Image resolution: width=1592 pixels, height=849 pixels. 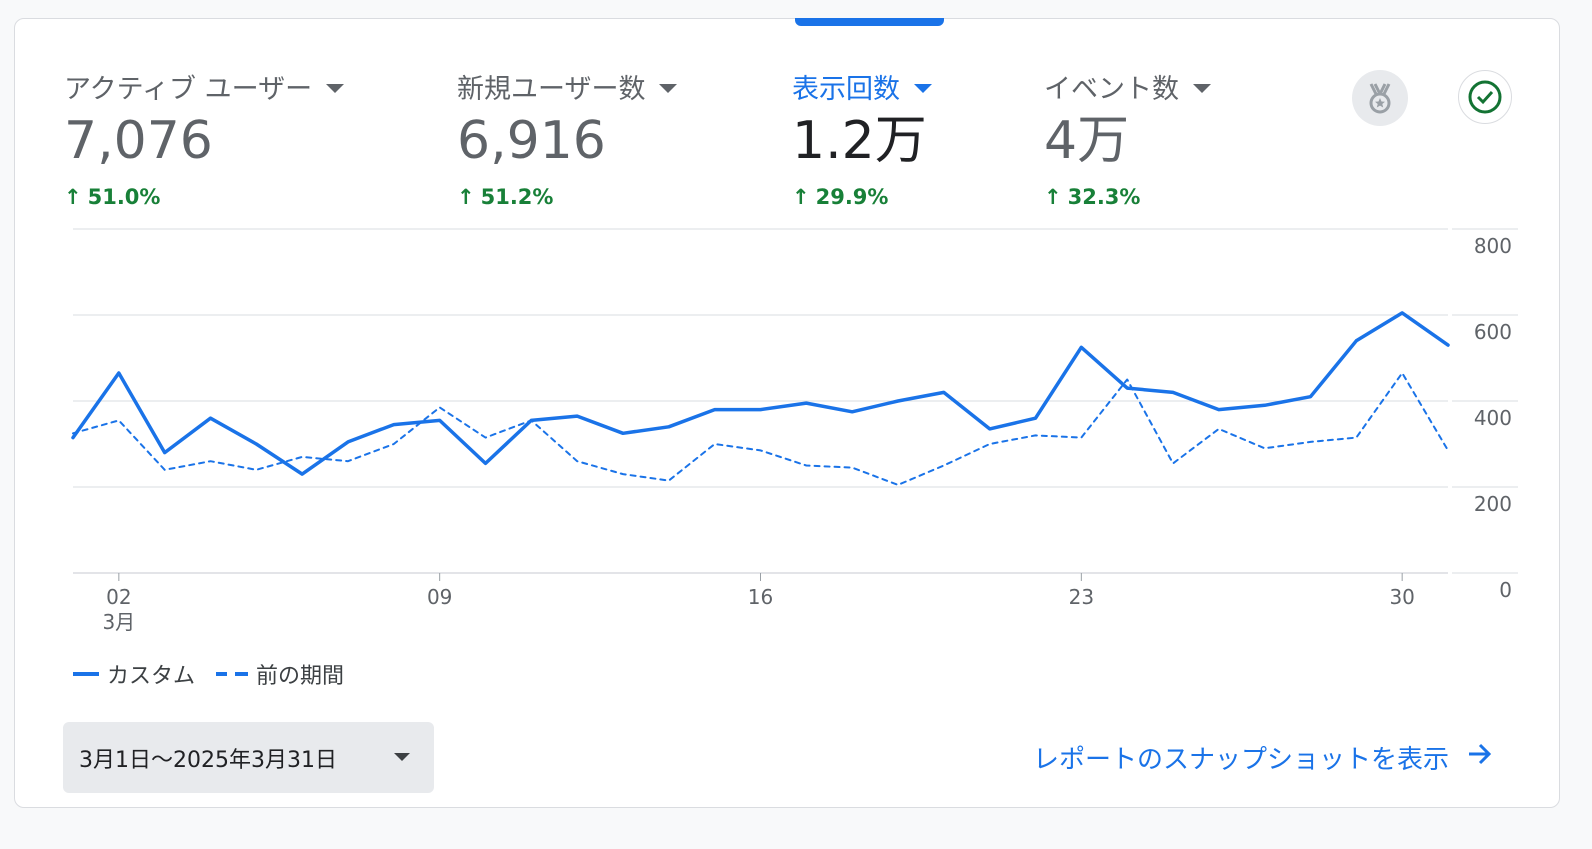 What do you see at coordinates (567, 86) in the screenshot?
I see `metric-label: 新規ユーザー数` at bounding box center [567, 86].